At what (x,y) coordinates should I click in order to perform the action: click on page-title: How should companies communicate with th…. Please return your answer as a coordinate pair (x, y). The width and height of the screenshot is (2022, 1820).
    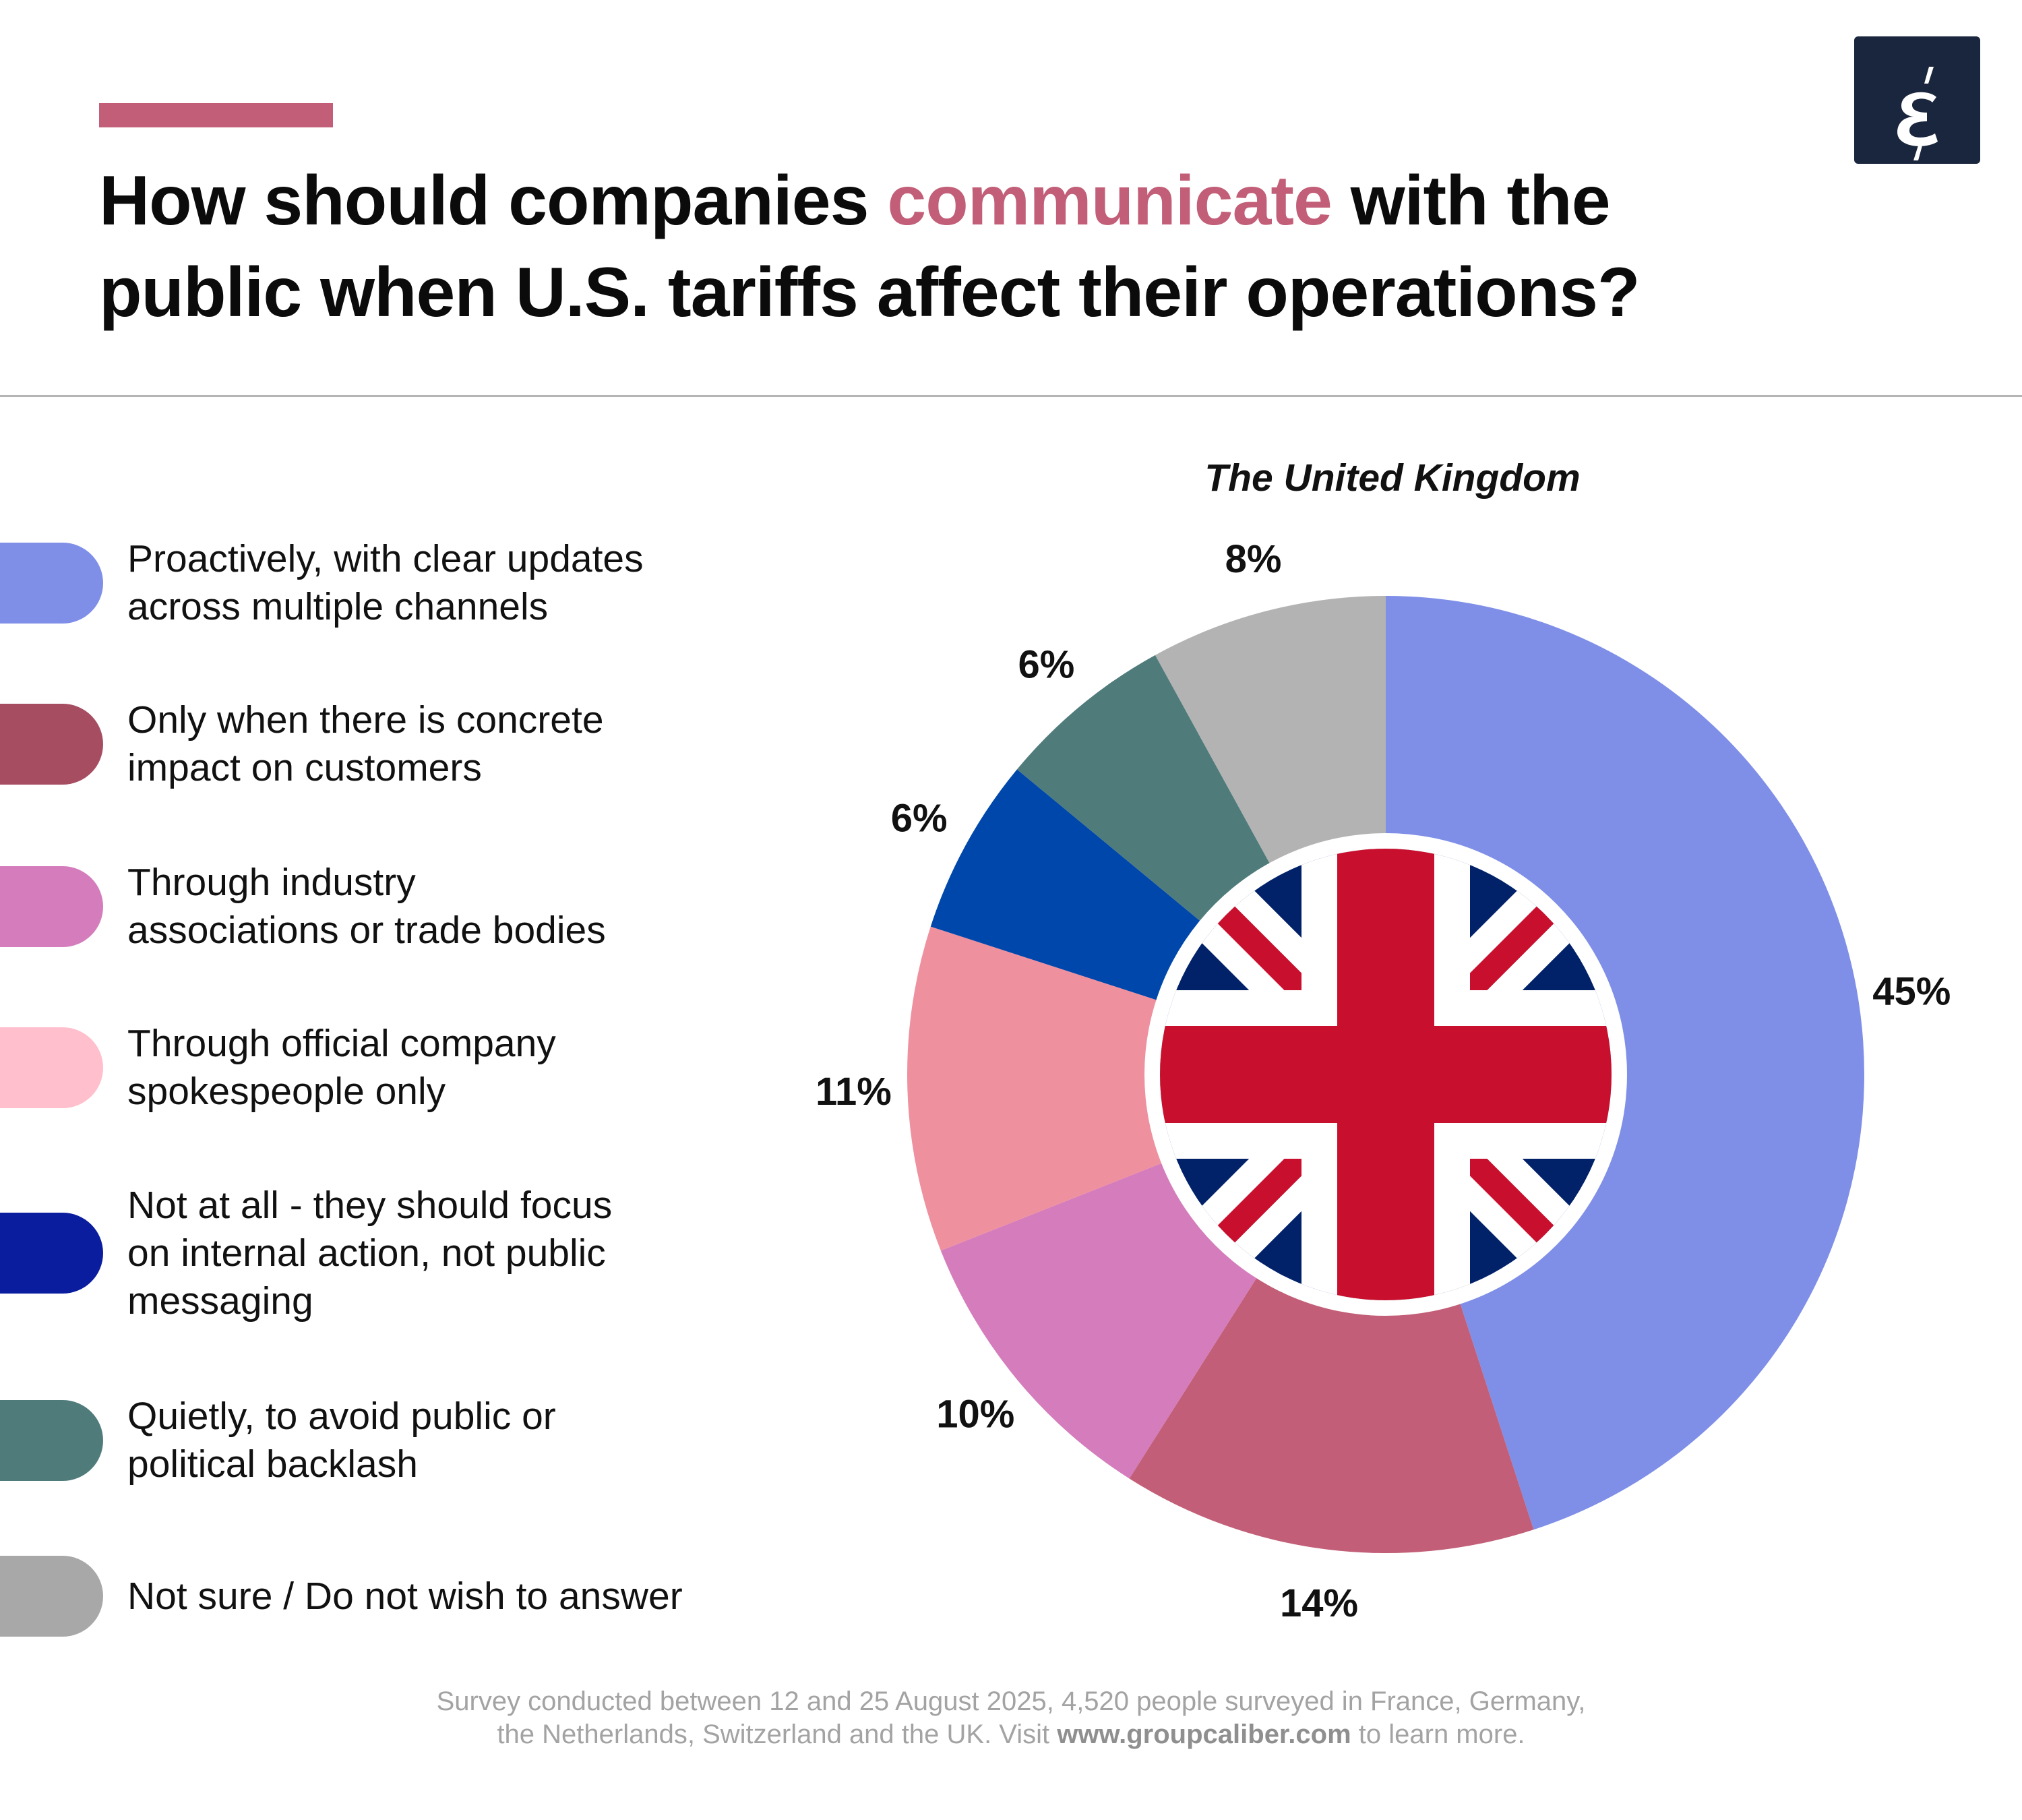
    Looking at the image, I should click on (962, 246).